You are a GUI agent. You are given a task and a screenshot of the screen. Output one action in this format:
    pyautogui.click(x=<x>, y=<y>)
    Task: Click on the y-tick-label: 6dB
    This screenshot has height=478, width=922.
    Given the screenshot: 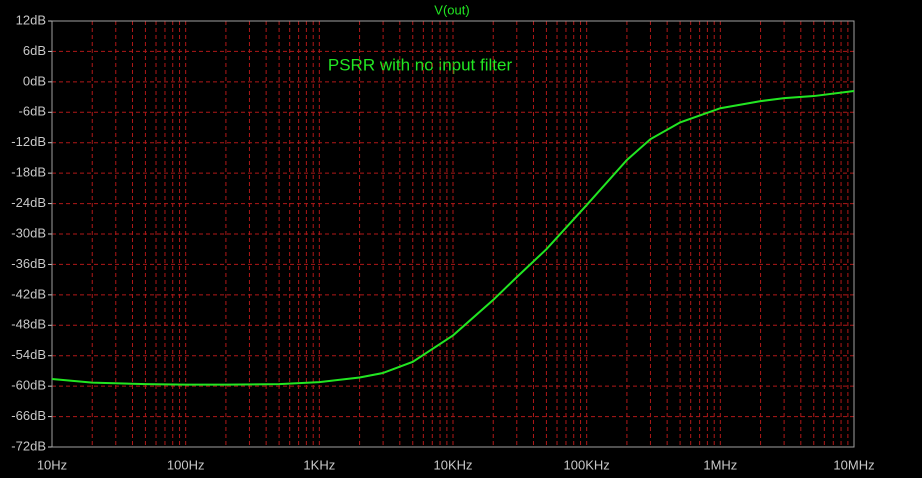 What is the action you would take?
    pyautogui.click(x=34, y=50)
    